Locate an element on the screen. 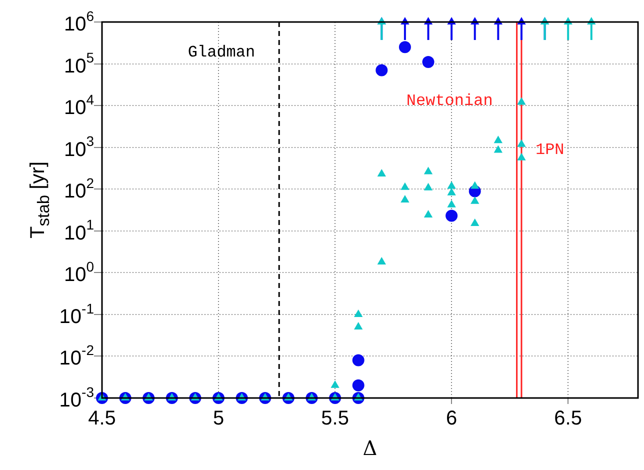 This screenshot has height=470, width=644. ref-line-label: 1PN is located at coordinates (549, 150).